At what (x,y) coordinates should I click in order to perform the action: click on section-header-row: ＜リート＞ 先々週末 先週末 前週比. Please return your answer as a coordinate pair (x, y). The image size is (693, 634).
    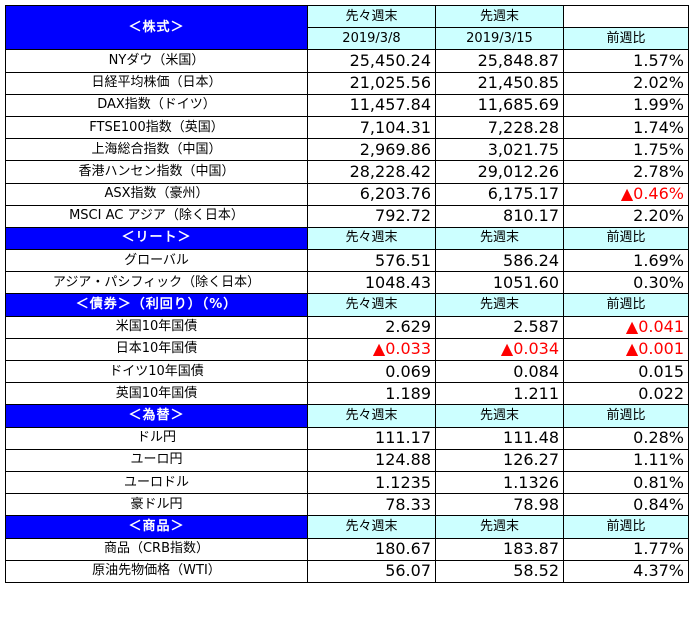
    Looking at the image, I should click on (347, 238).